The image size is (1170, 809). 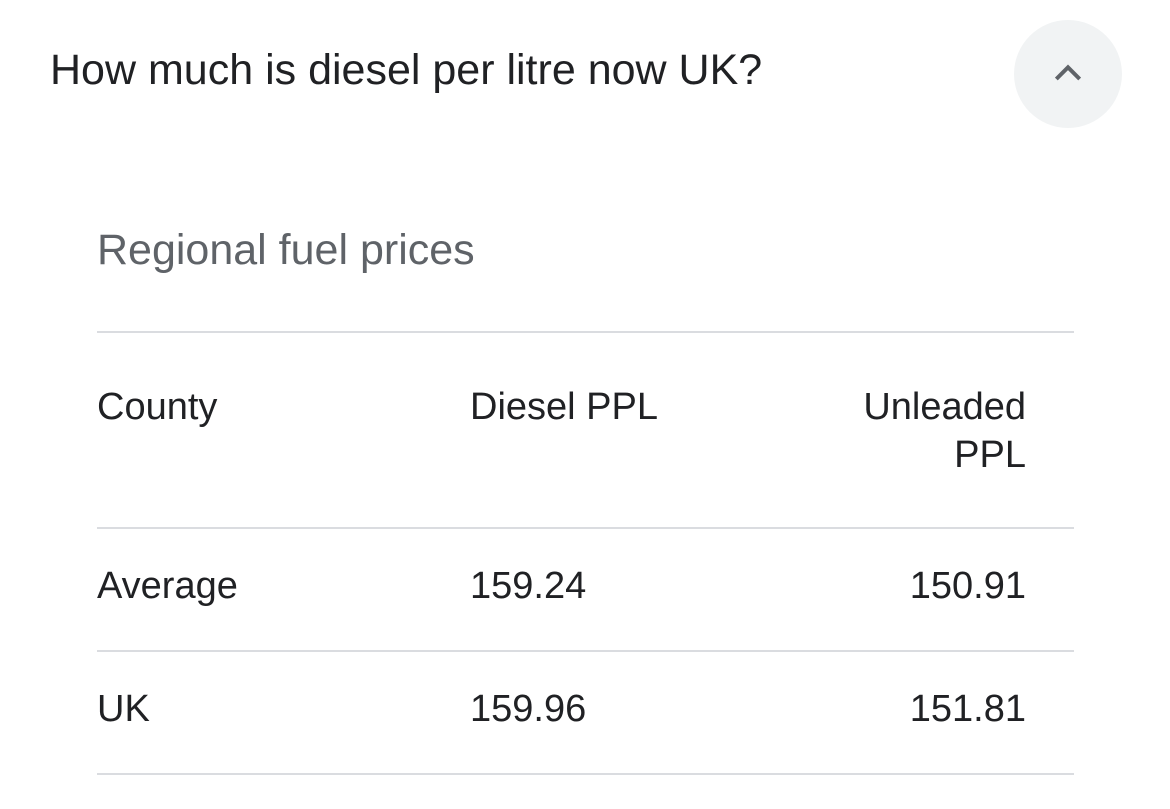 What do you see at coordinates (157, 407) in the screenshot?
I see `header-county: County` at bounding box center [157, 407].